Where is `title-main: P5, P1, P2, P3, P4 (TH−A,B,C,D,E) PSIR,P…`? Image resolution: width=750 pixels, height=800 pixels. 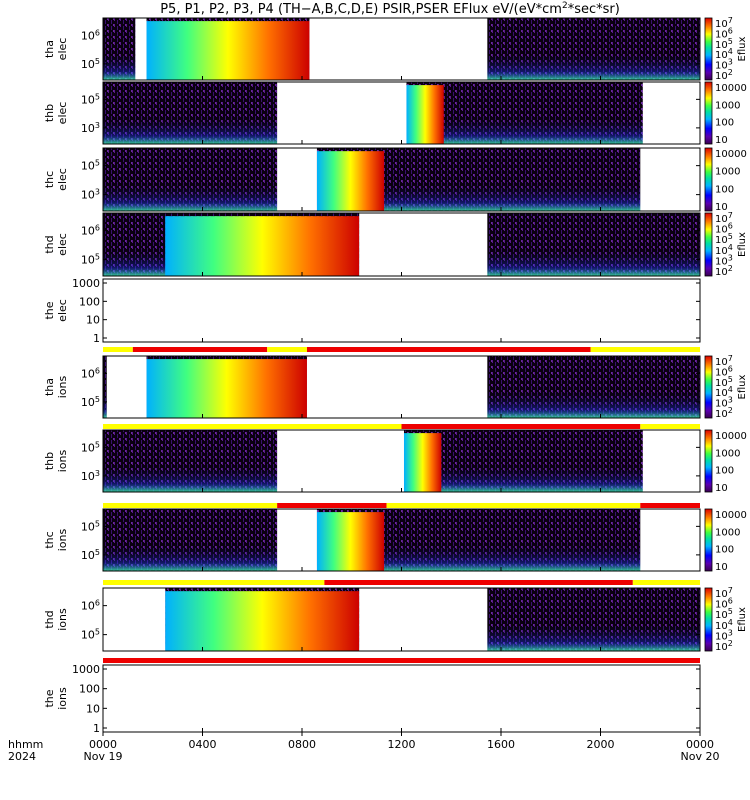 title-main: P5, P1, P2, P3, P4 (TH−A,B,C,D,E) PSIR,P… is located at coordinates (361, 9).